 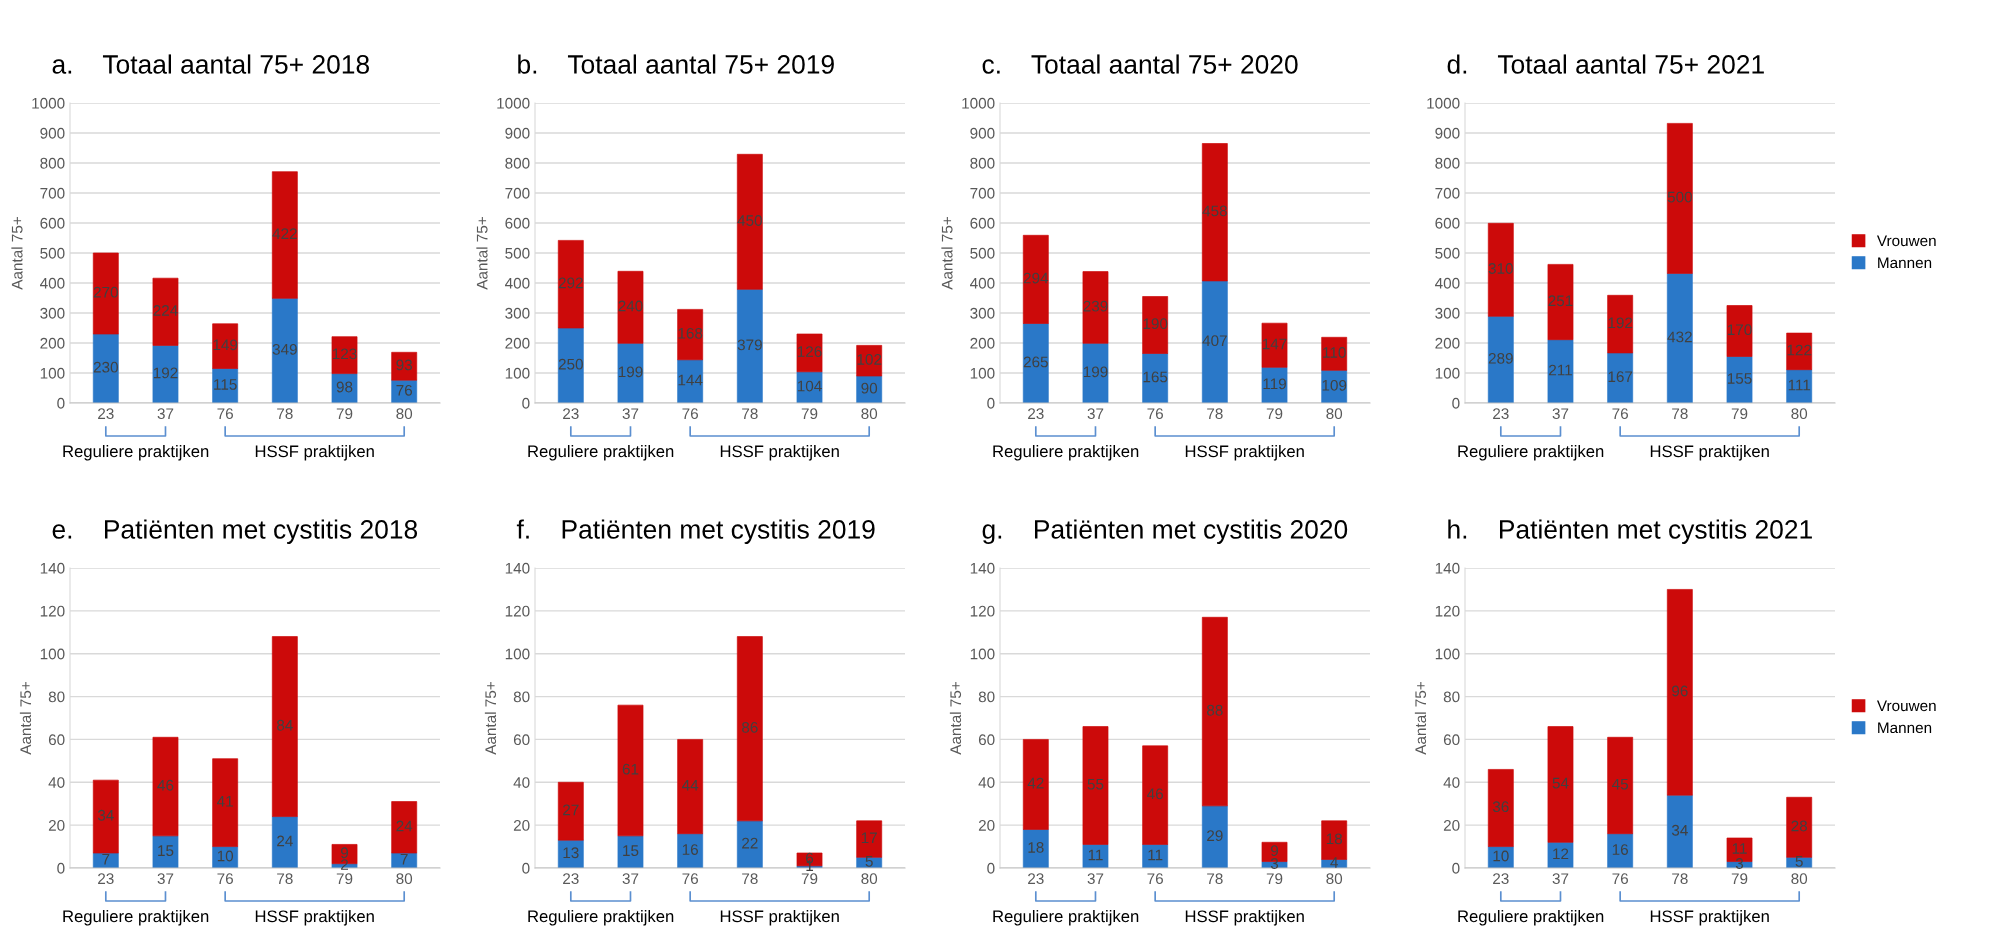 I want to click on data-label: 119, so click(x=1274, y=384).